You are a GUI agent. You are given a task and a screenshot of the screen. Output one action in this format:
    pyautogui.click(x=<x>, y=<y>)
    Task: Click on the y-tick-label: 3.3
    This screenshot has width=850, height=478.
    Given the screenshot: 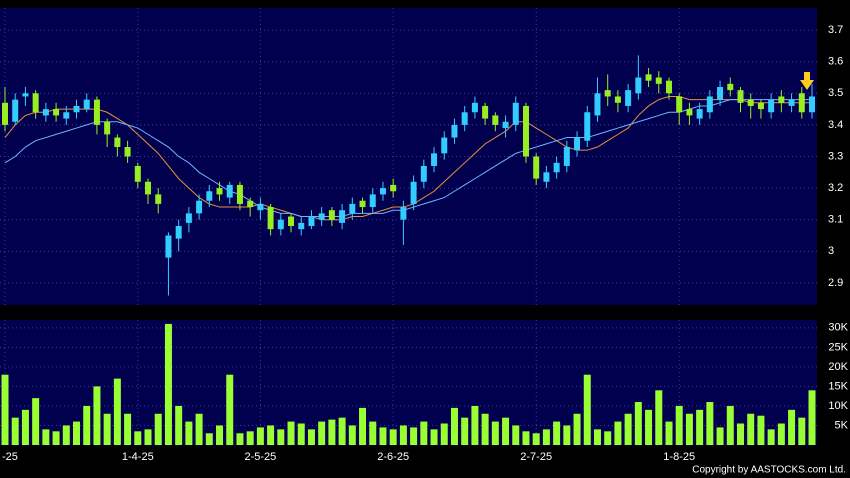 What is the action you would take?
    pyautogui.click(x=835, y=156)
    